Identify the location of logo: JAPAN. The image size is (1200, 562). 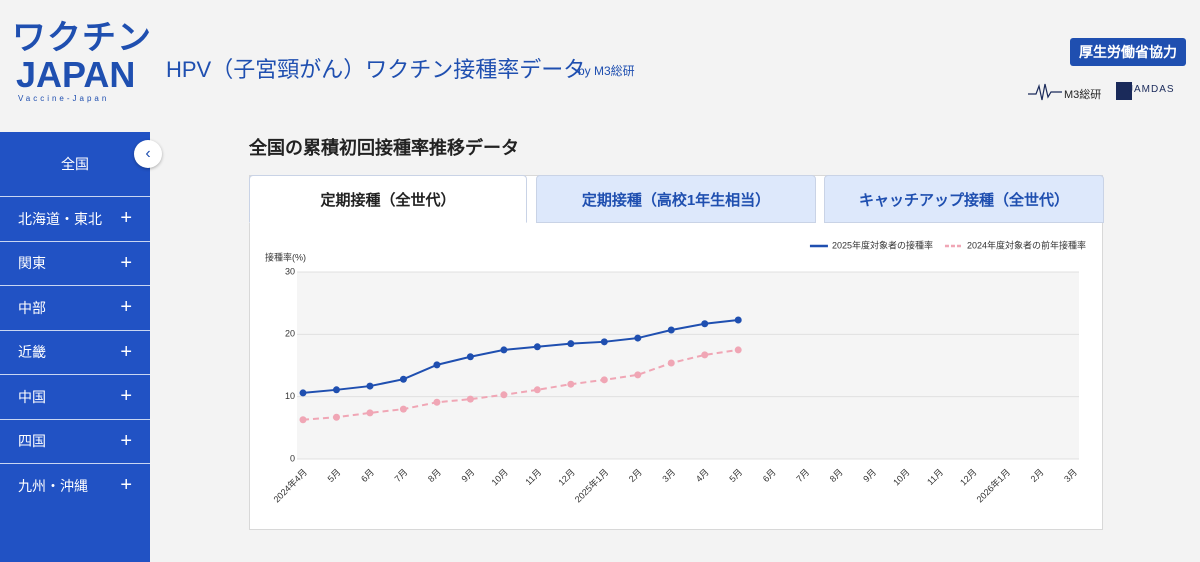
(76, 74).